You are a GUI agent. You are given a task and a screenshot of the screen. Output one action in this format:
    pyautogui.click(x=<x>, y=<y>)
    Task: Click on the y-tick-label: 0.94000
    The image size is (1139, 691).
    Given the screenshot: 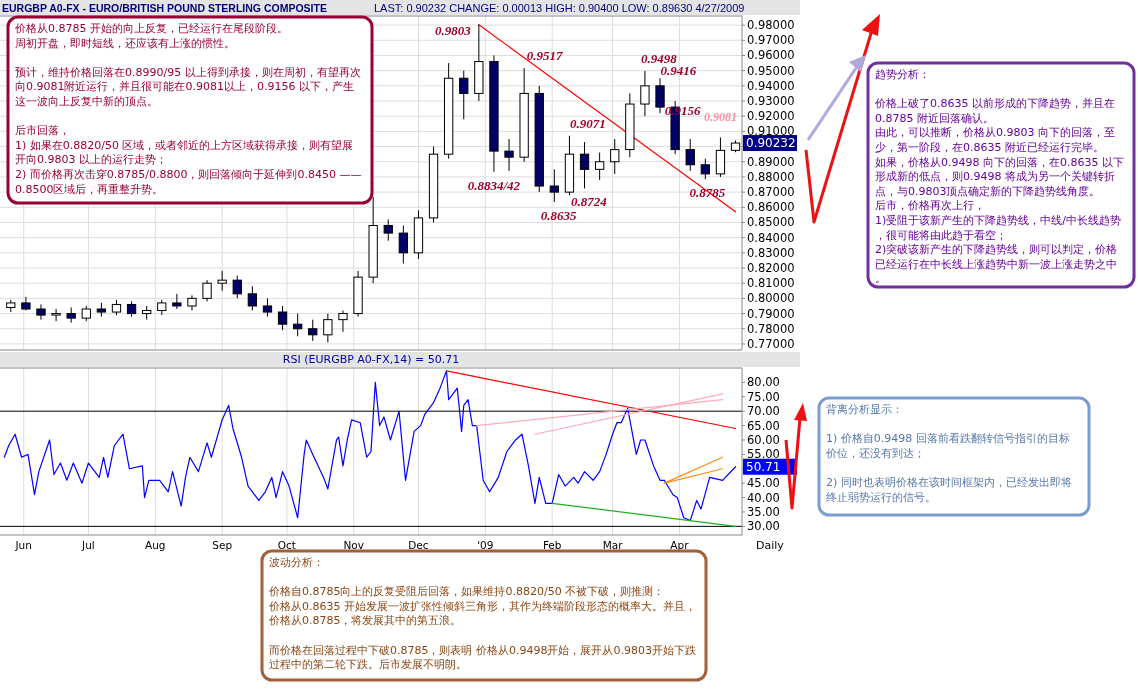 What is the action you would take?
    pyautogui.click(x=771, y=85)
    